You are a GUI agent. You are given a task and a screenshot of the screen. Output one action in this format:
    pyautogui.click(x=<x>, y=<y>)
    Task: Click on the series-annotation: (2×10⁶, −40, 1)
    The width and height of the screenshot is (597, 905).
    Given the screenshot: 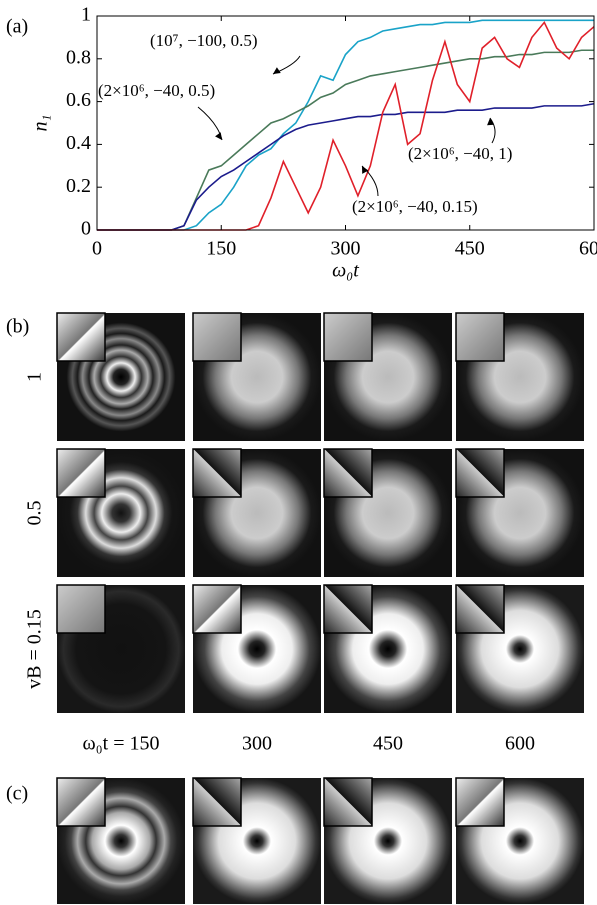 What is the action you would take?
    pyautogui.click(x=460, y=153)
    